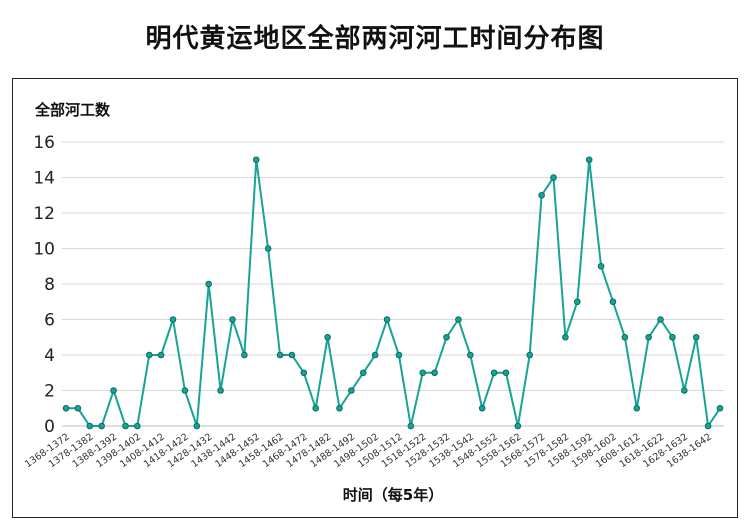 This screenshot has width=750, height=529. Describe the element at coordinates (44, 179) in the screenshot. I see `y-tick-label: 14` at that location.